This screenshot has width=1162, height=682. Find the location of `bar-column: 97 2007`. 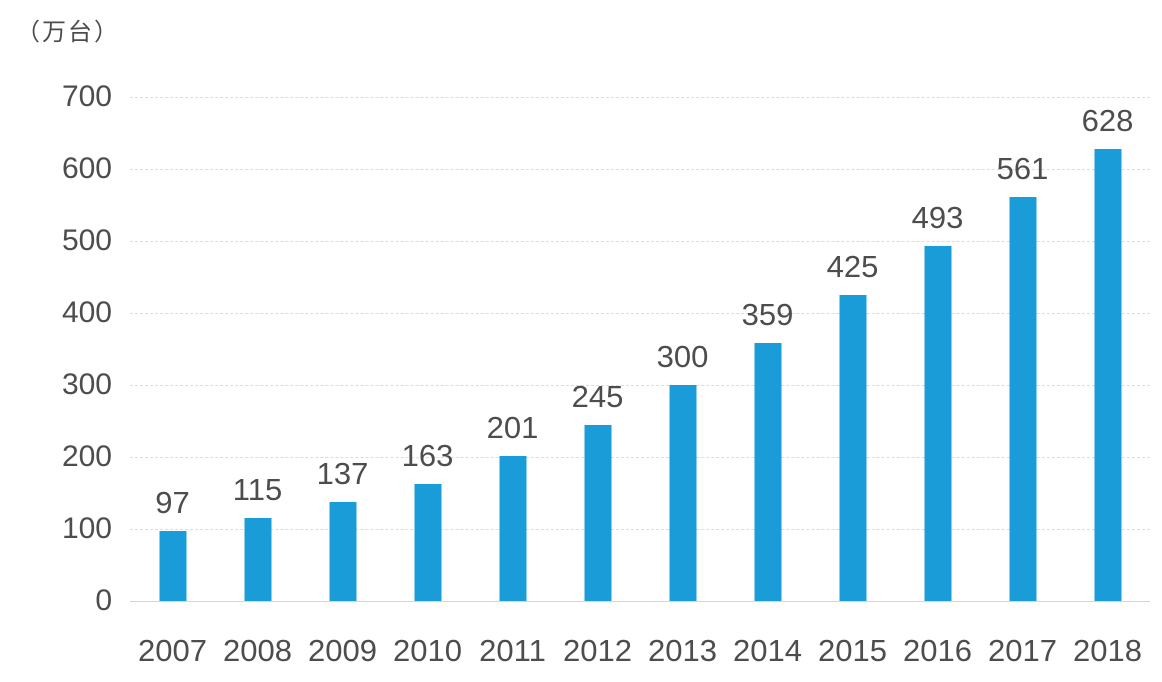

bar-column: 97 2007 is located at coordinates (172, 382).